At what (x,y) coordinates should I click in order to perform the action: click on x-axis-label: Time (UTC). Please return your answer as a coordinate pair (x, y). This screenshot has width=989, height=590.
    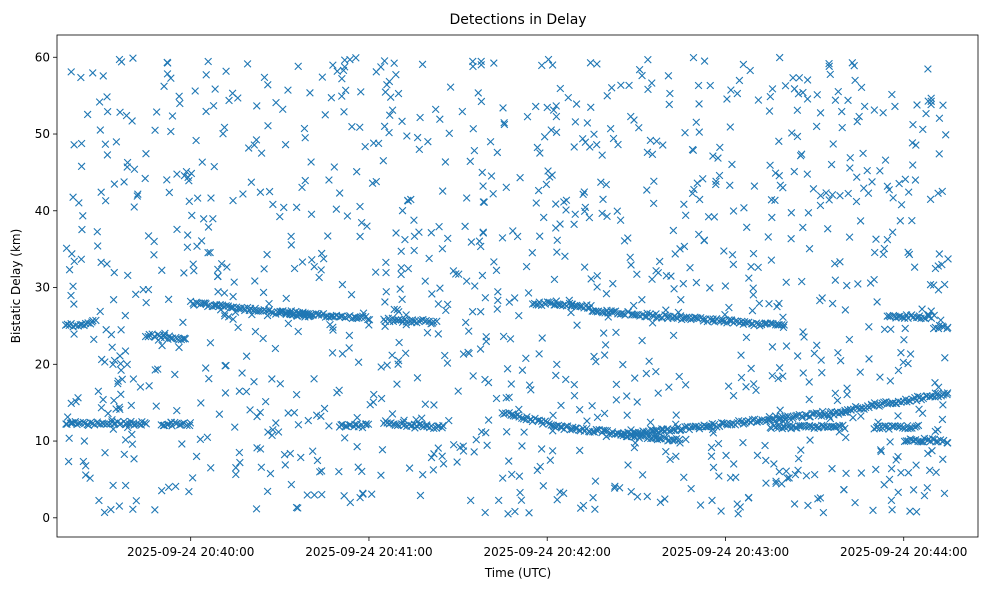
    Looking at the image, I should click on (517, 573).